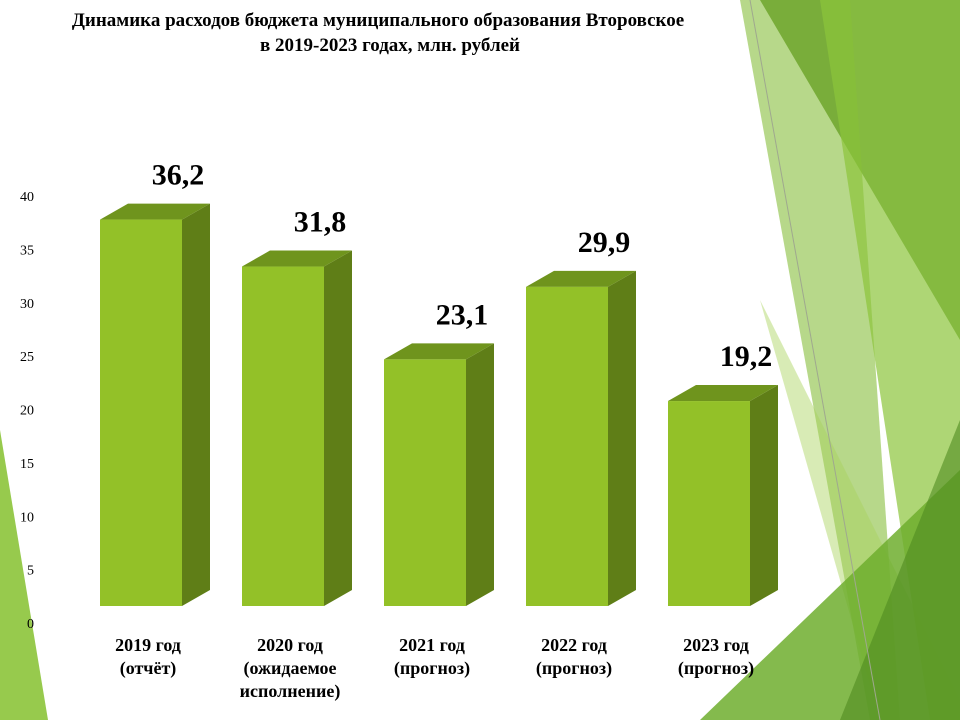 This screenshot has height=720, width=960. What do you see at coordinates (574, 657) in the screenshot?
I see `x-tick-label: 2022 год (прогноз)` at bounding box center [574, 657].